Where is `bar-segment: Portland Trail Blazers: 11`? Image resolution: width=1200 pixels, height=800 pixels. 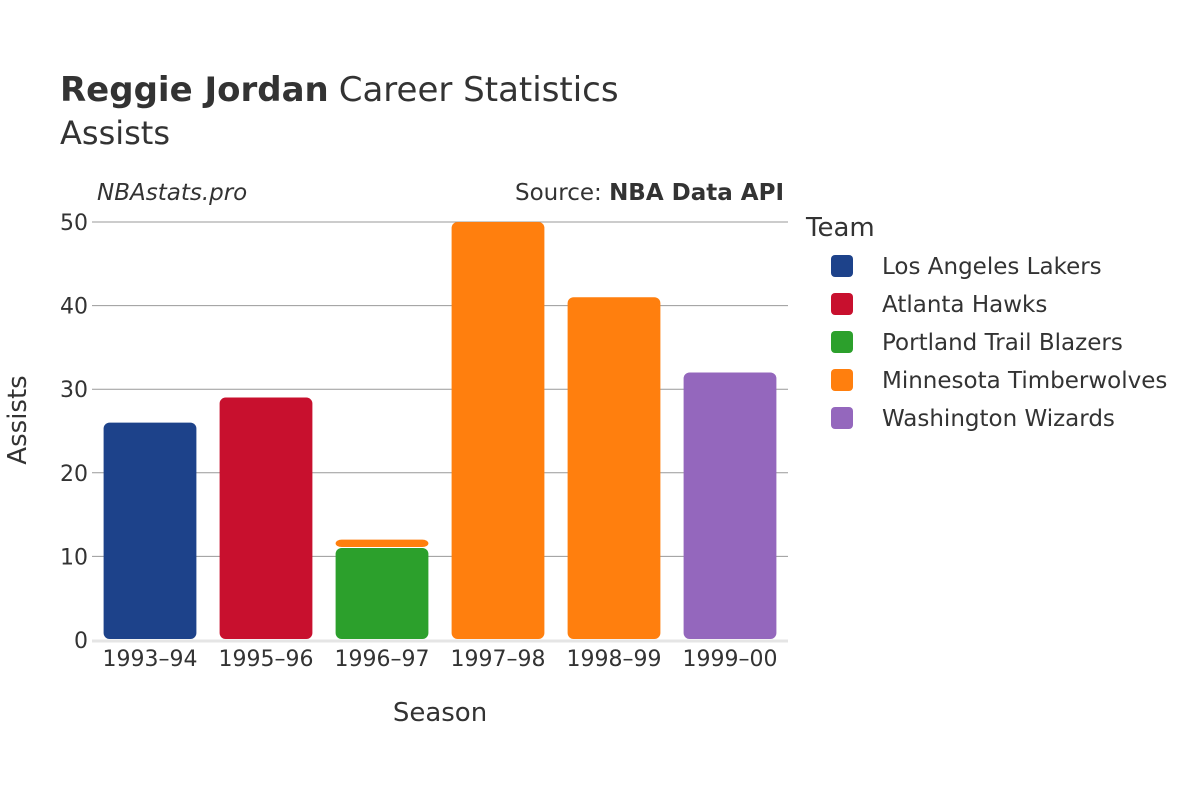 bar-segment: Portland Trail Blazers: 11 is located at coordinates (382, 593).